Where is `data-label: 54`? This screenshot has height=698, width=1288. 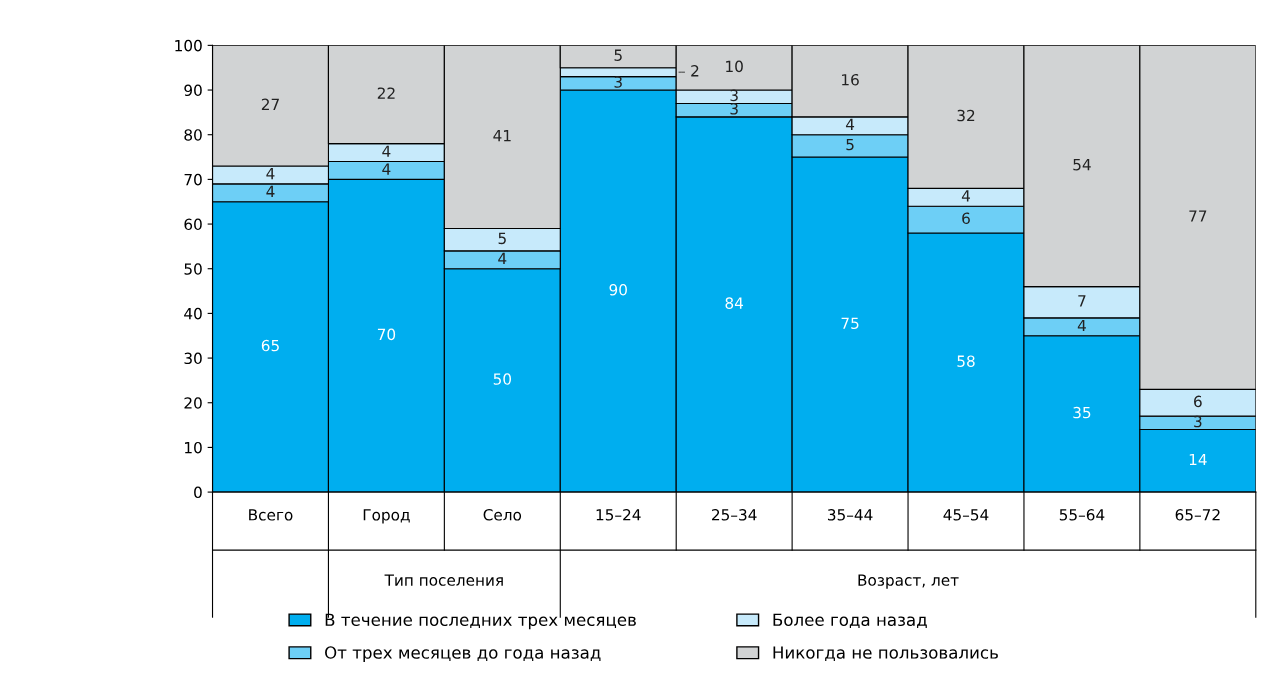
data-label: 54 is located at coordinates (1082, 165).